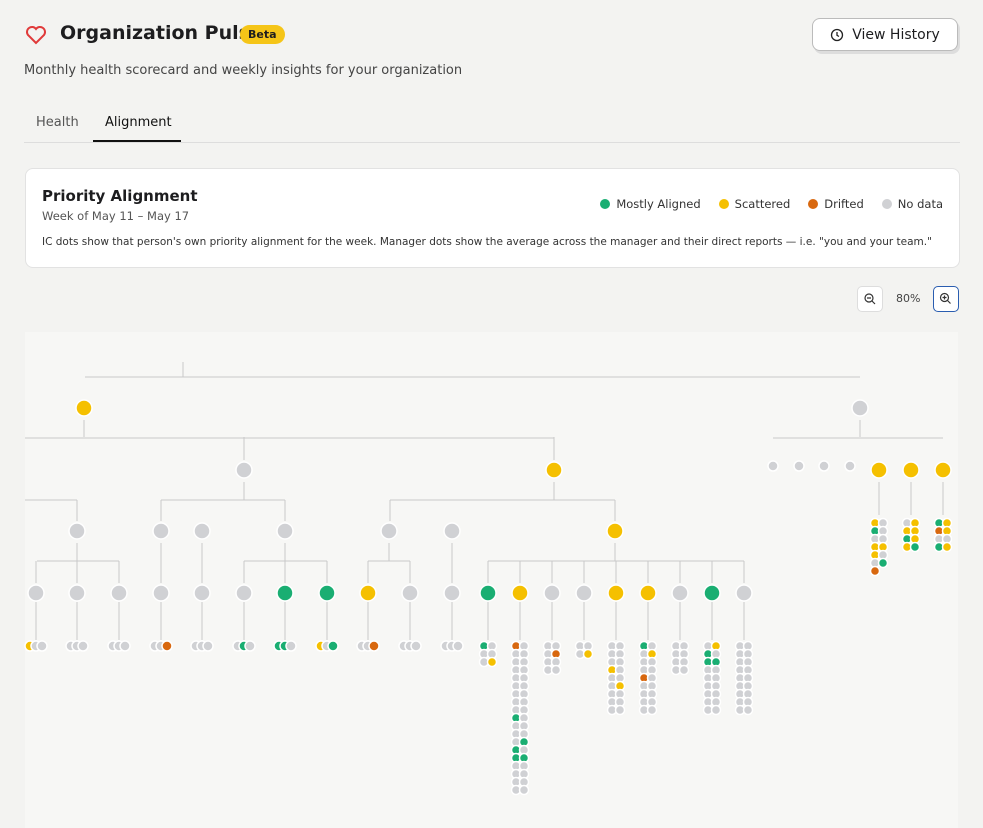 This screenshot has height=828, width=983. What do you see at coordinates (36, 35) in the screenshot?
I see `heart-icon` at bounding box center [36, 35].